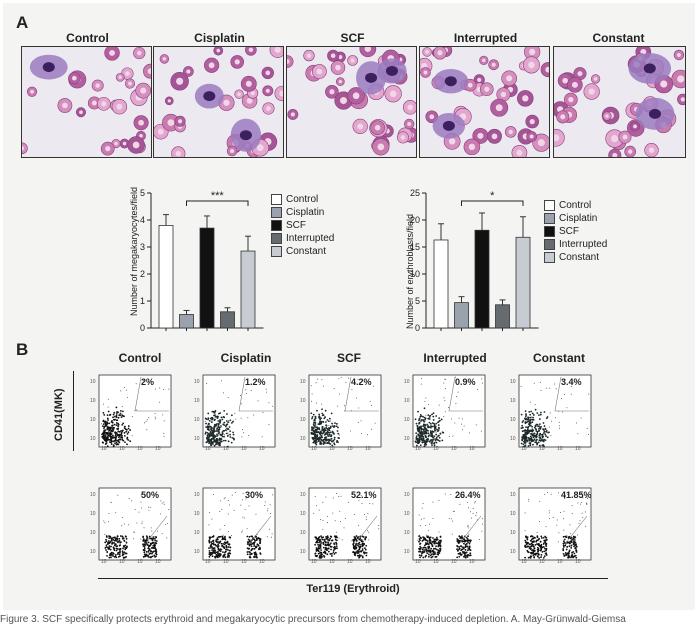 The height and width of the screenshot is (631, 700). I want to click on flow-label-scf: SCF, so click(349, 358).